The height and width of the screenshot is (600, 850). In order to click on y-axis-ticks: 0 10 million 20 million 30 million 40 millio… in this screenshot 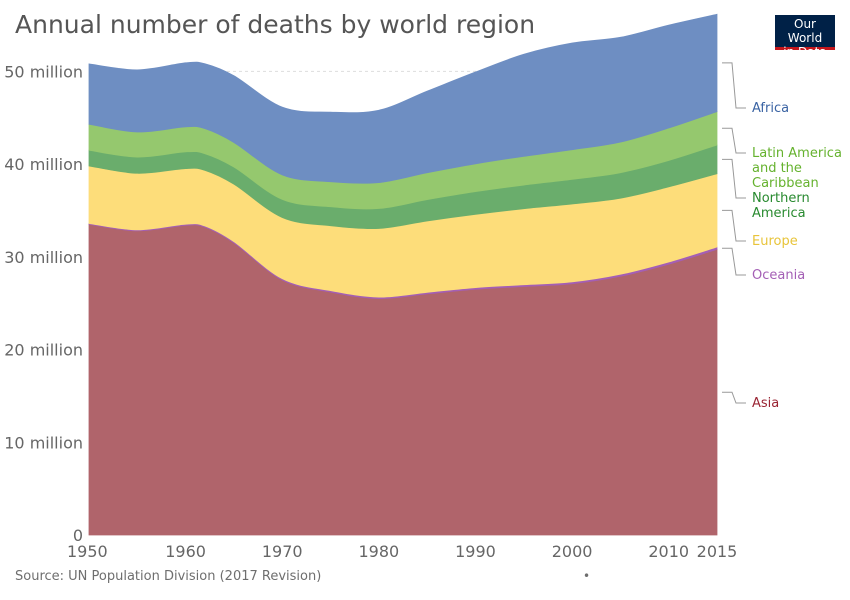, I will do `click(43, 303)`.